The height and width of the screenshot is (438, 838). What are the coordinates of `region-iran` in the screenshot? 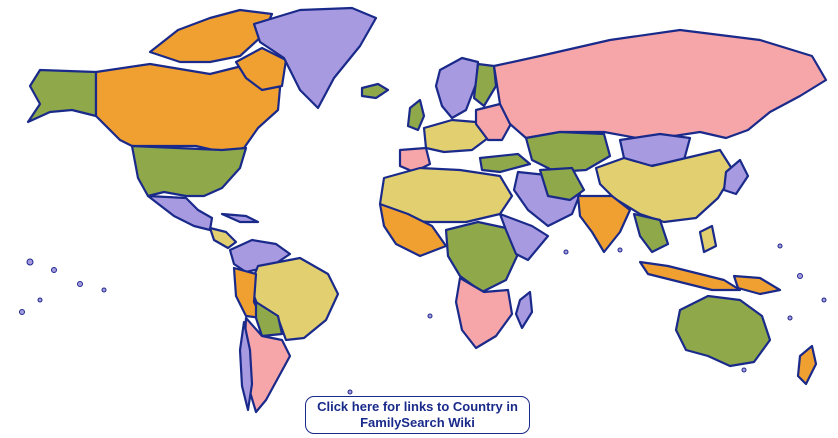 It's located at (562, 184).